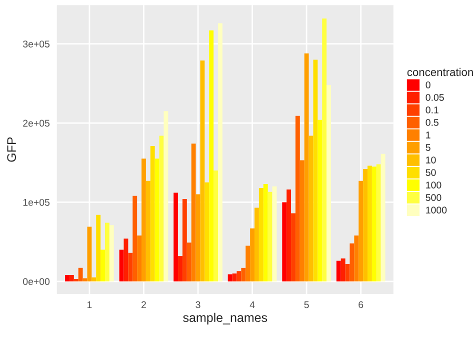  I want to click on legend-label: 0.5, so click(432, 122).